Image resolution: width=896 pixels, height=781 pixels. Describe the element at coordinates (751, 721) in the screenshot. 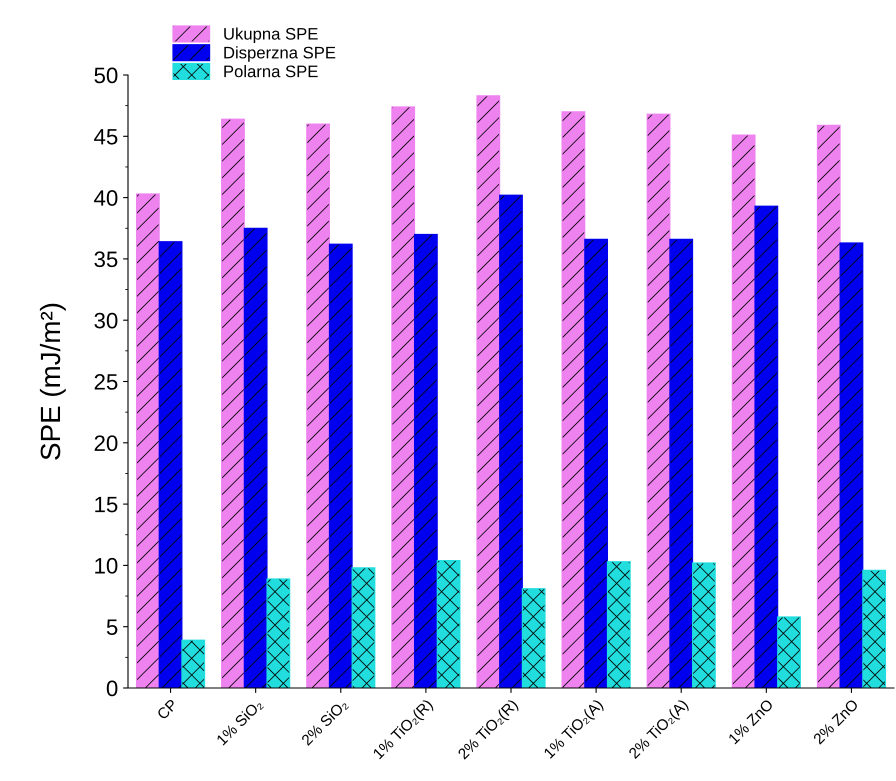

I see `x-tick-label: 1% ZnO` at that location.